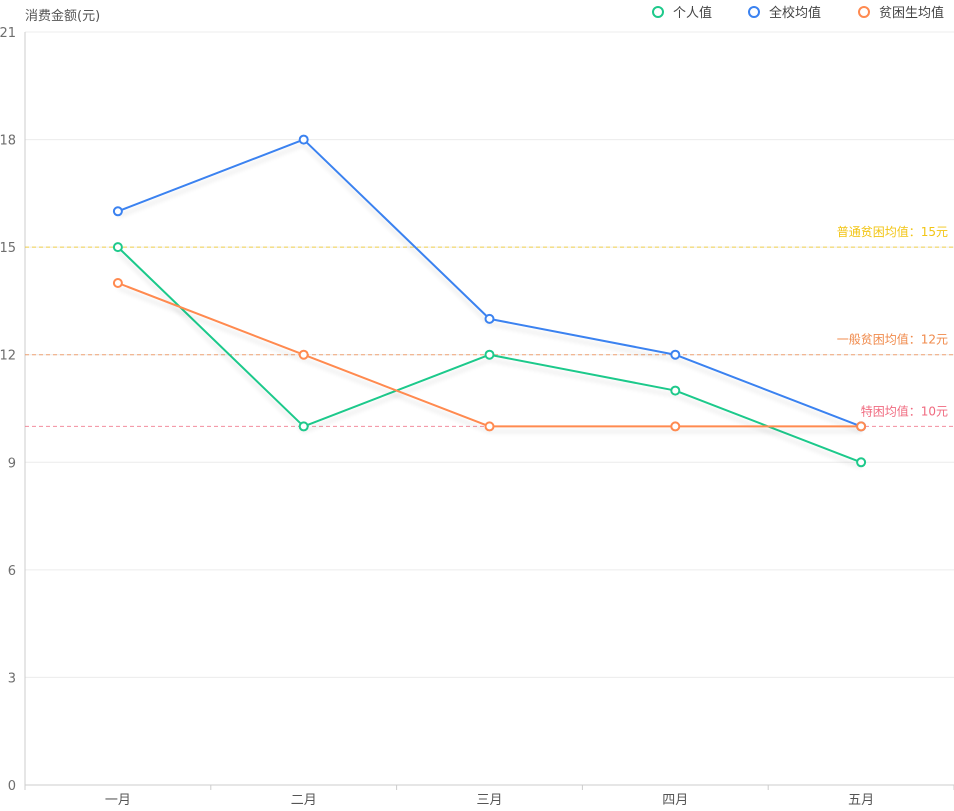 Image resolution: width=954 pixels, height=811 pixels. What do you see at coordinates (892, 339) in the screenshot?
I see `reference-line-label: 一般贫困均值：12元` at bounding box center [892, 339].